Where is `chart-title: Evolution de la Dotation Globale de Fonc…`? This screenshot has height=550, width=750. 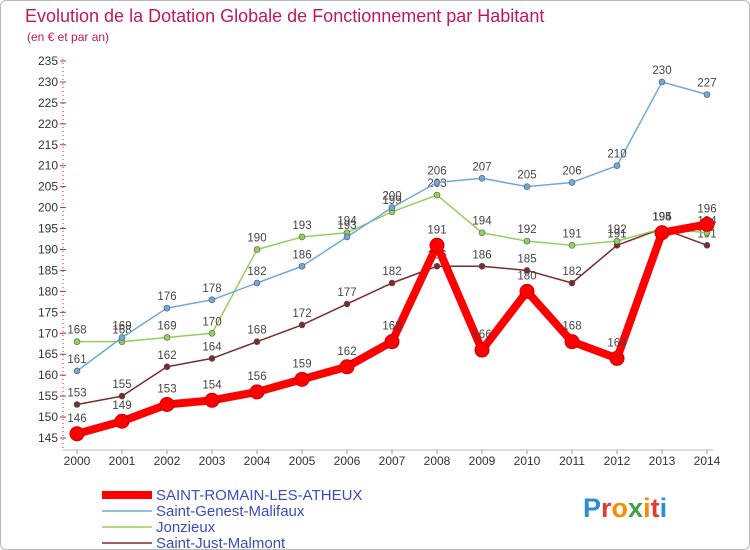 chart-title: Evolution de la Dotation Globale de Fonc… is located at coordinates (284, 16).